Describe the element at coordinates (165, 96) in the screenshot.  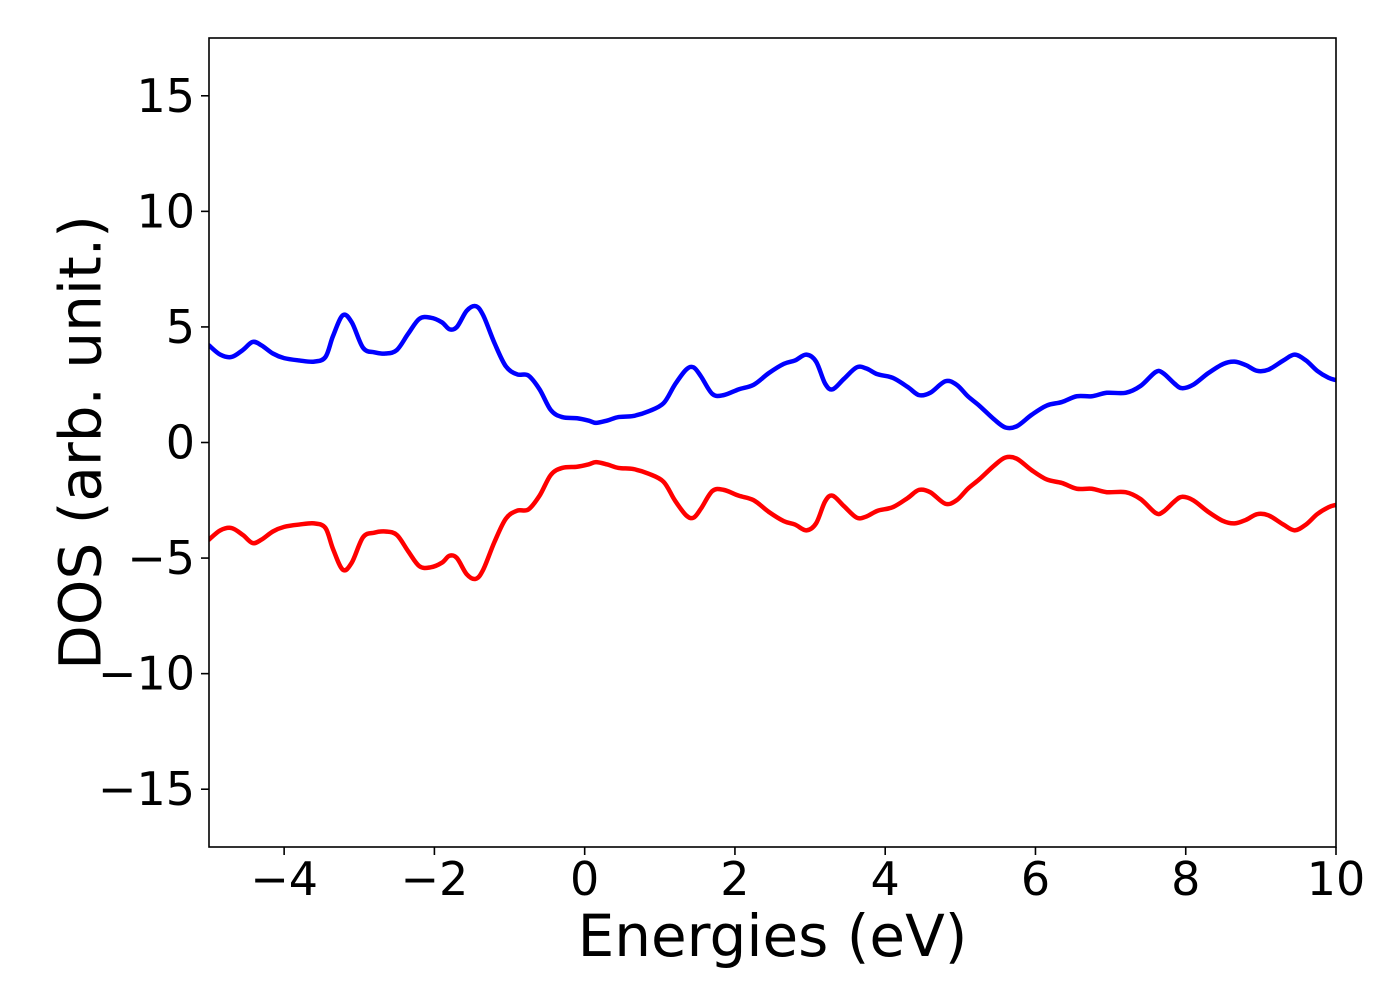
I see `y-tick-label: 15` at that location.